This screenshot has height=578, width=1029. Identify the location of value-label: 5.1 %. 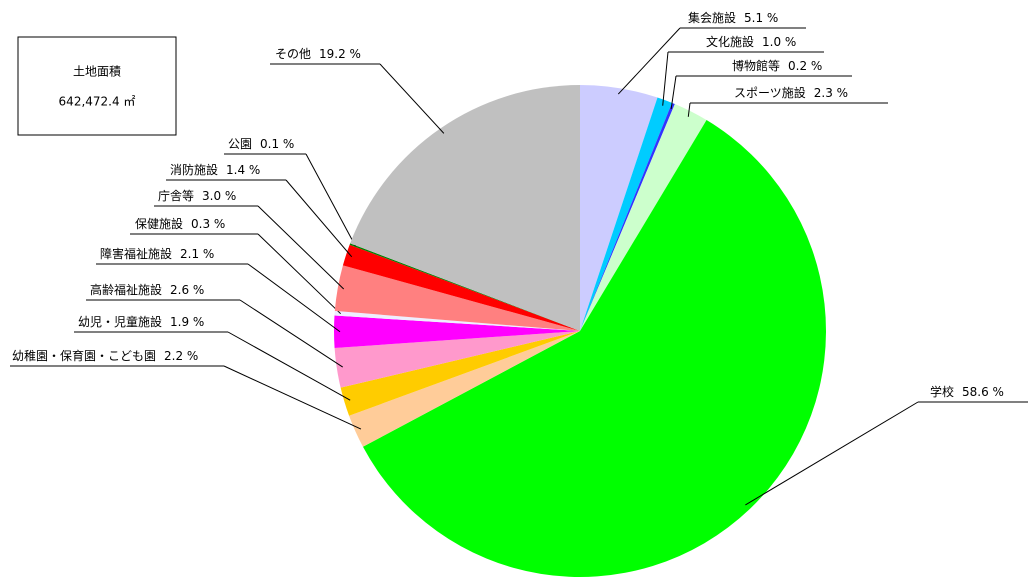
(761, 18).